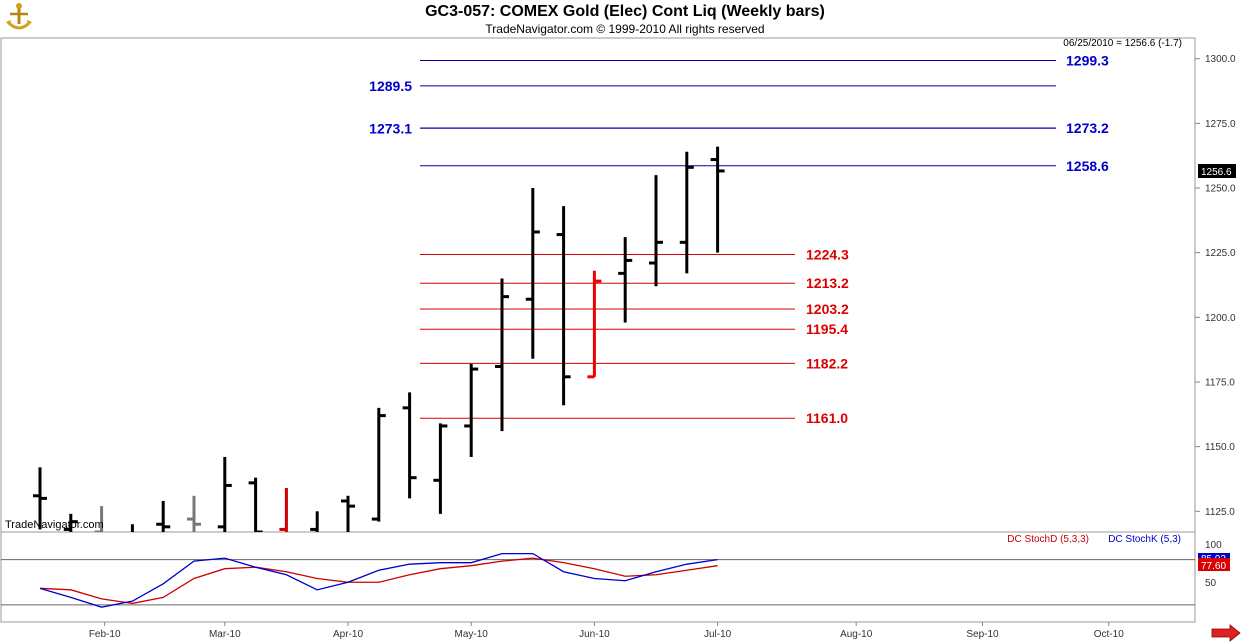 This screenshot has width=1250, height=643. Describe the element at coordinates (1048, 539) in the screenshot. I see `legend-stoch-d: DC StochD (5,3,3)` at that location.